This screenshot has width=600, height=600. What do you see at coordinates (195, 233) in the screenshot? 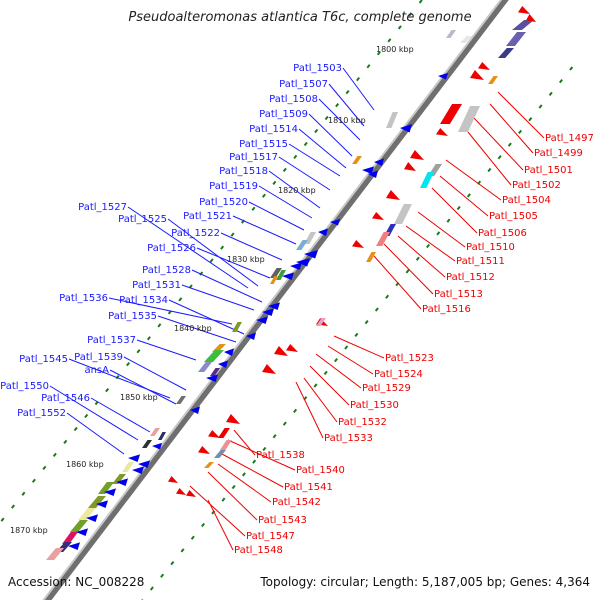
I see `forward-gene-label: Patl_1522` at bounding box center [195, 233].